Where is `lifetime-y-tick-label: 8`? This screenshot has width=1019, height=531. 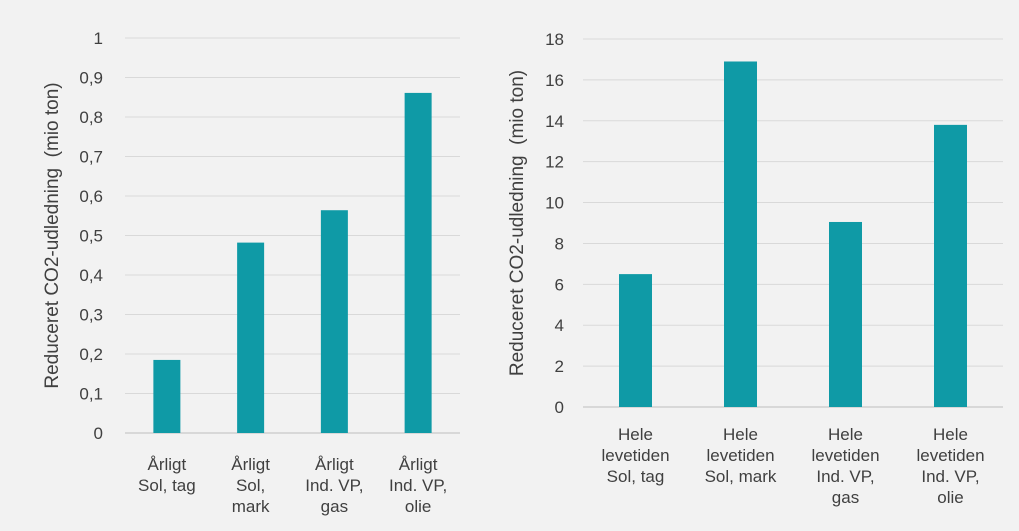
lifetime-y-tick-label: 8 is located at coordinates (559, 243).